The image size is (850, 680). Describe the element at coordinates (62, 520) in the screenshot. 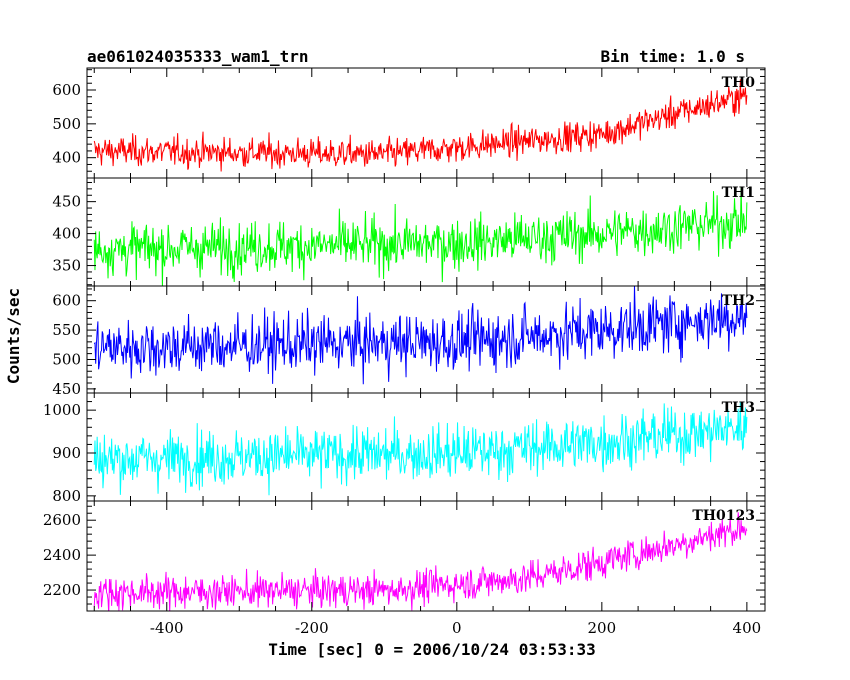

I see `y-tick-label: 2600` at that location.